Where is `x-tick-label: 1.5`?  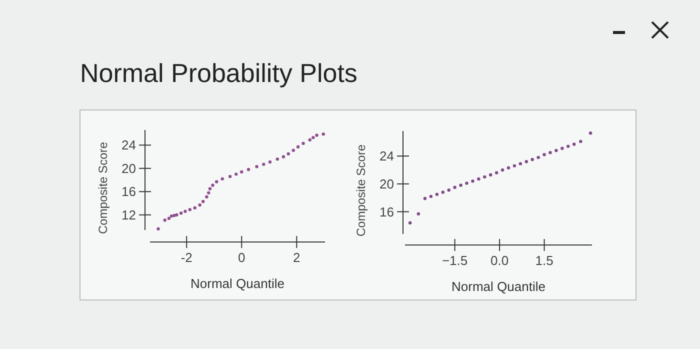 x-tick-label: 1.5 is located at coordinates (544, 260).